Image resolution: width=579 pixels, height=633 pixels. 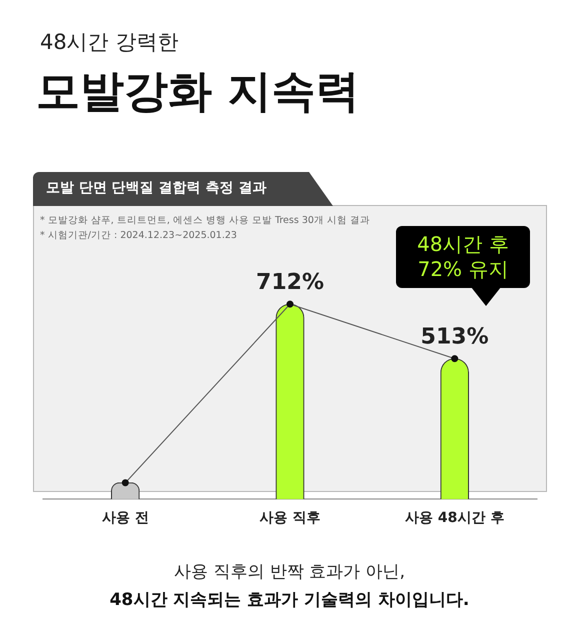 What do you see at coordinates (454, 518) in the screenshot?
I see `x-tick-label: 사용 48시간 후` at bounding box center [454, 518].